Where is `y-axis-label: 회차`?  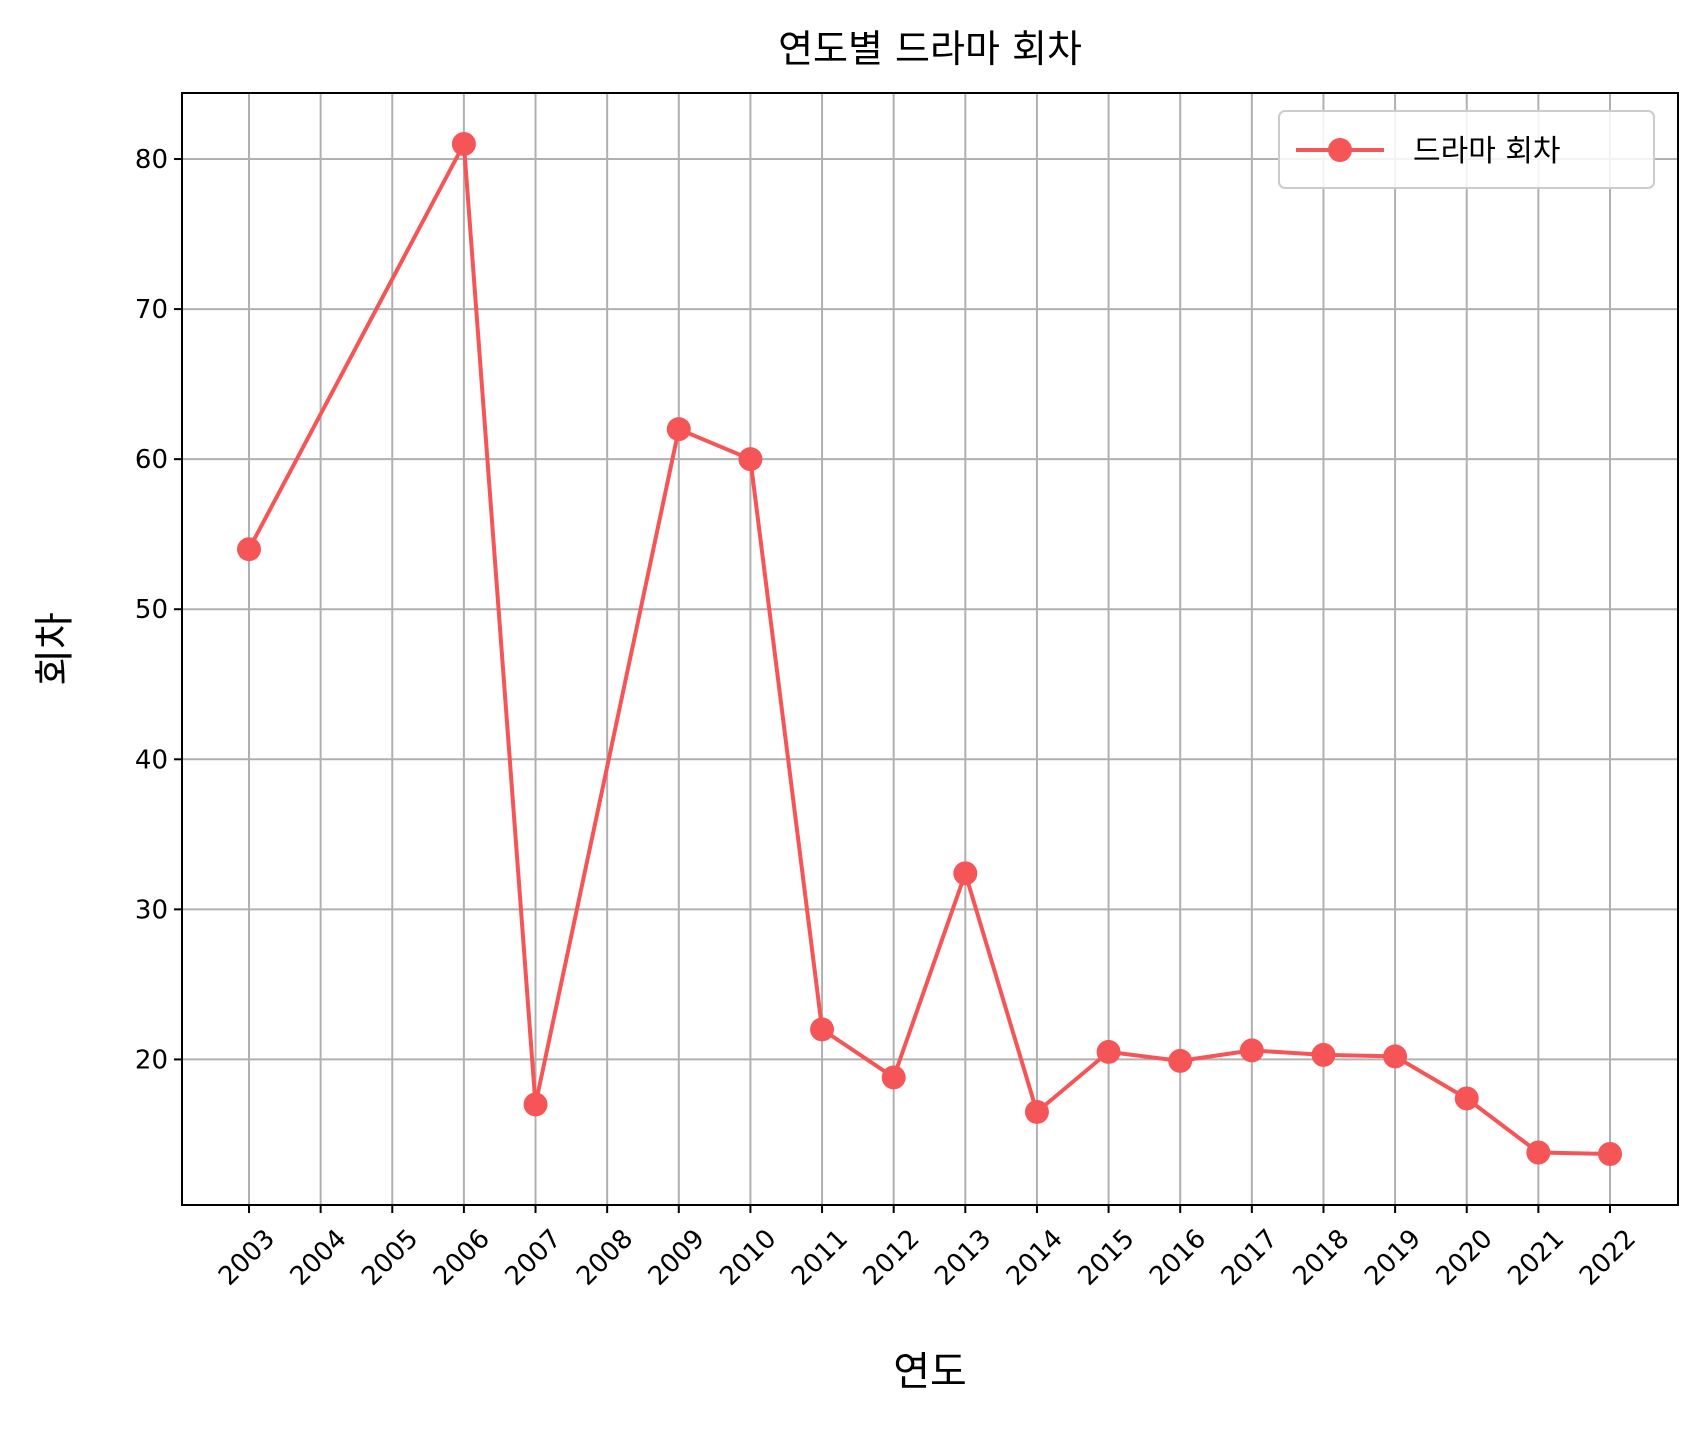
y-axis-label: 회차 is located at coordinates (55, 649).